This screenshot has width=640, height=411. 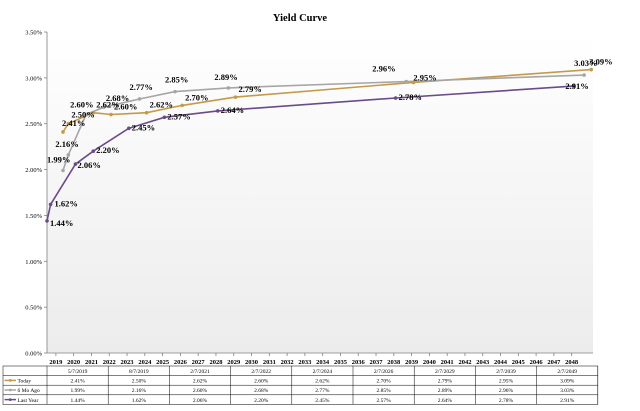 What do you see at coordinates (28, 401) in the screenshot?
I see `legend-label: Last Year` at bounding box center [28, 401].